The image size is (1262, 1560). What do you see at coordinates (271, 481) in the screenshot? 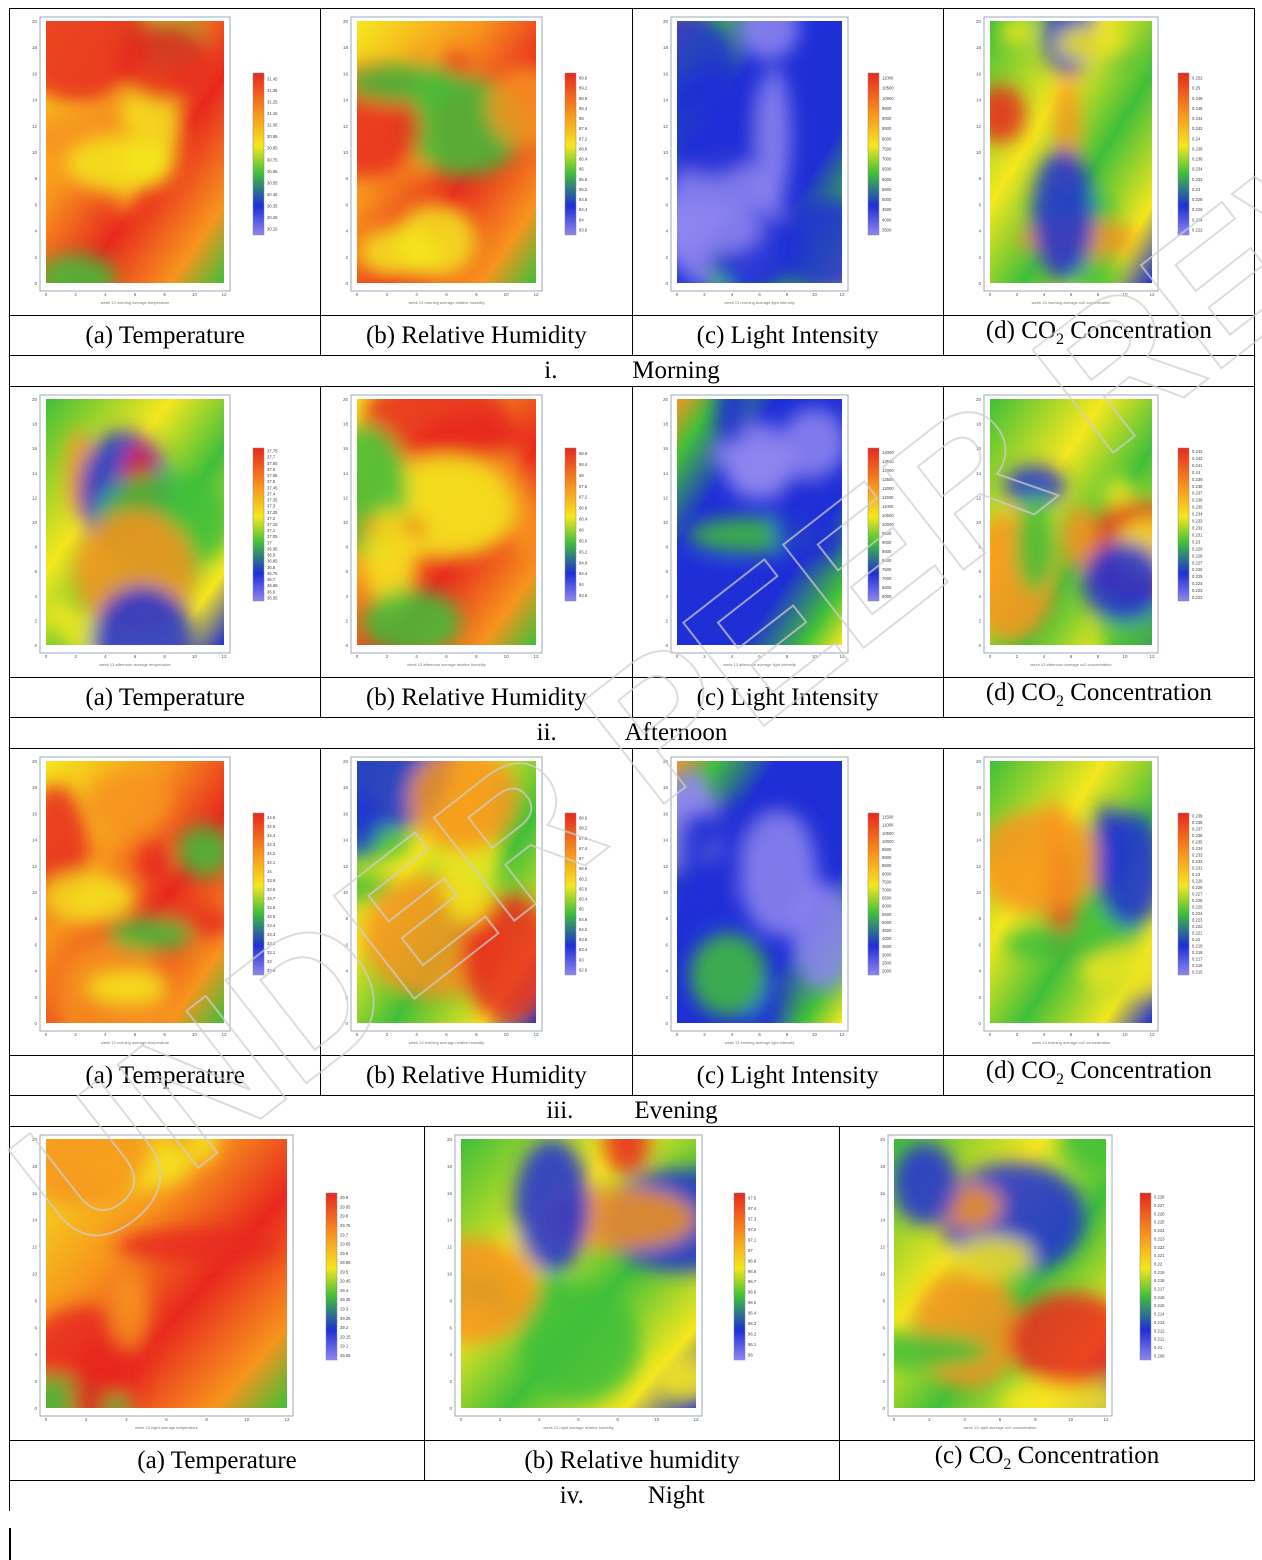
I see `colorbar-tick-label: 37.5` at bounding box center [271, 481].